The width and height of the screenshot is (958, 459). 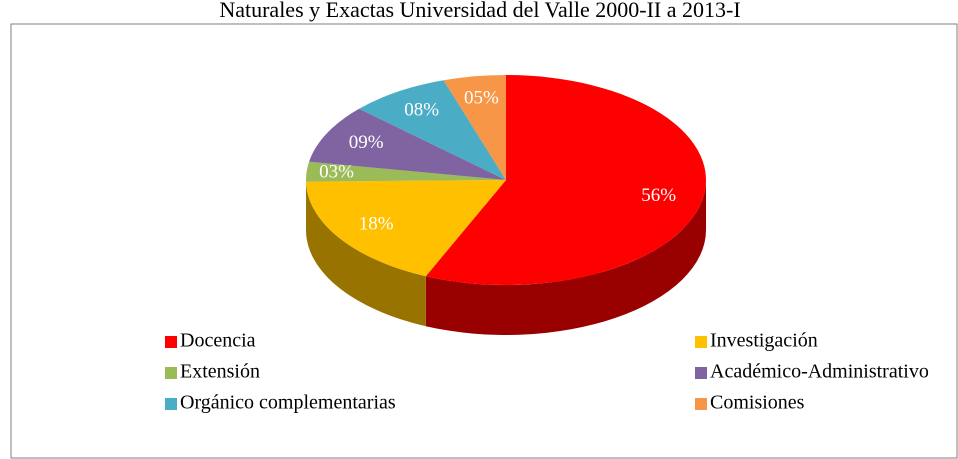 What do you see at coordinates (336, 171) in the screenshot?
I see `data-label: 03%` at bounding box center [336, 171].